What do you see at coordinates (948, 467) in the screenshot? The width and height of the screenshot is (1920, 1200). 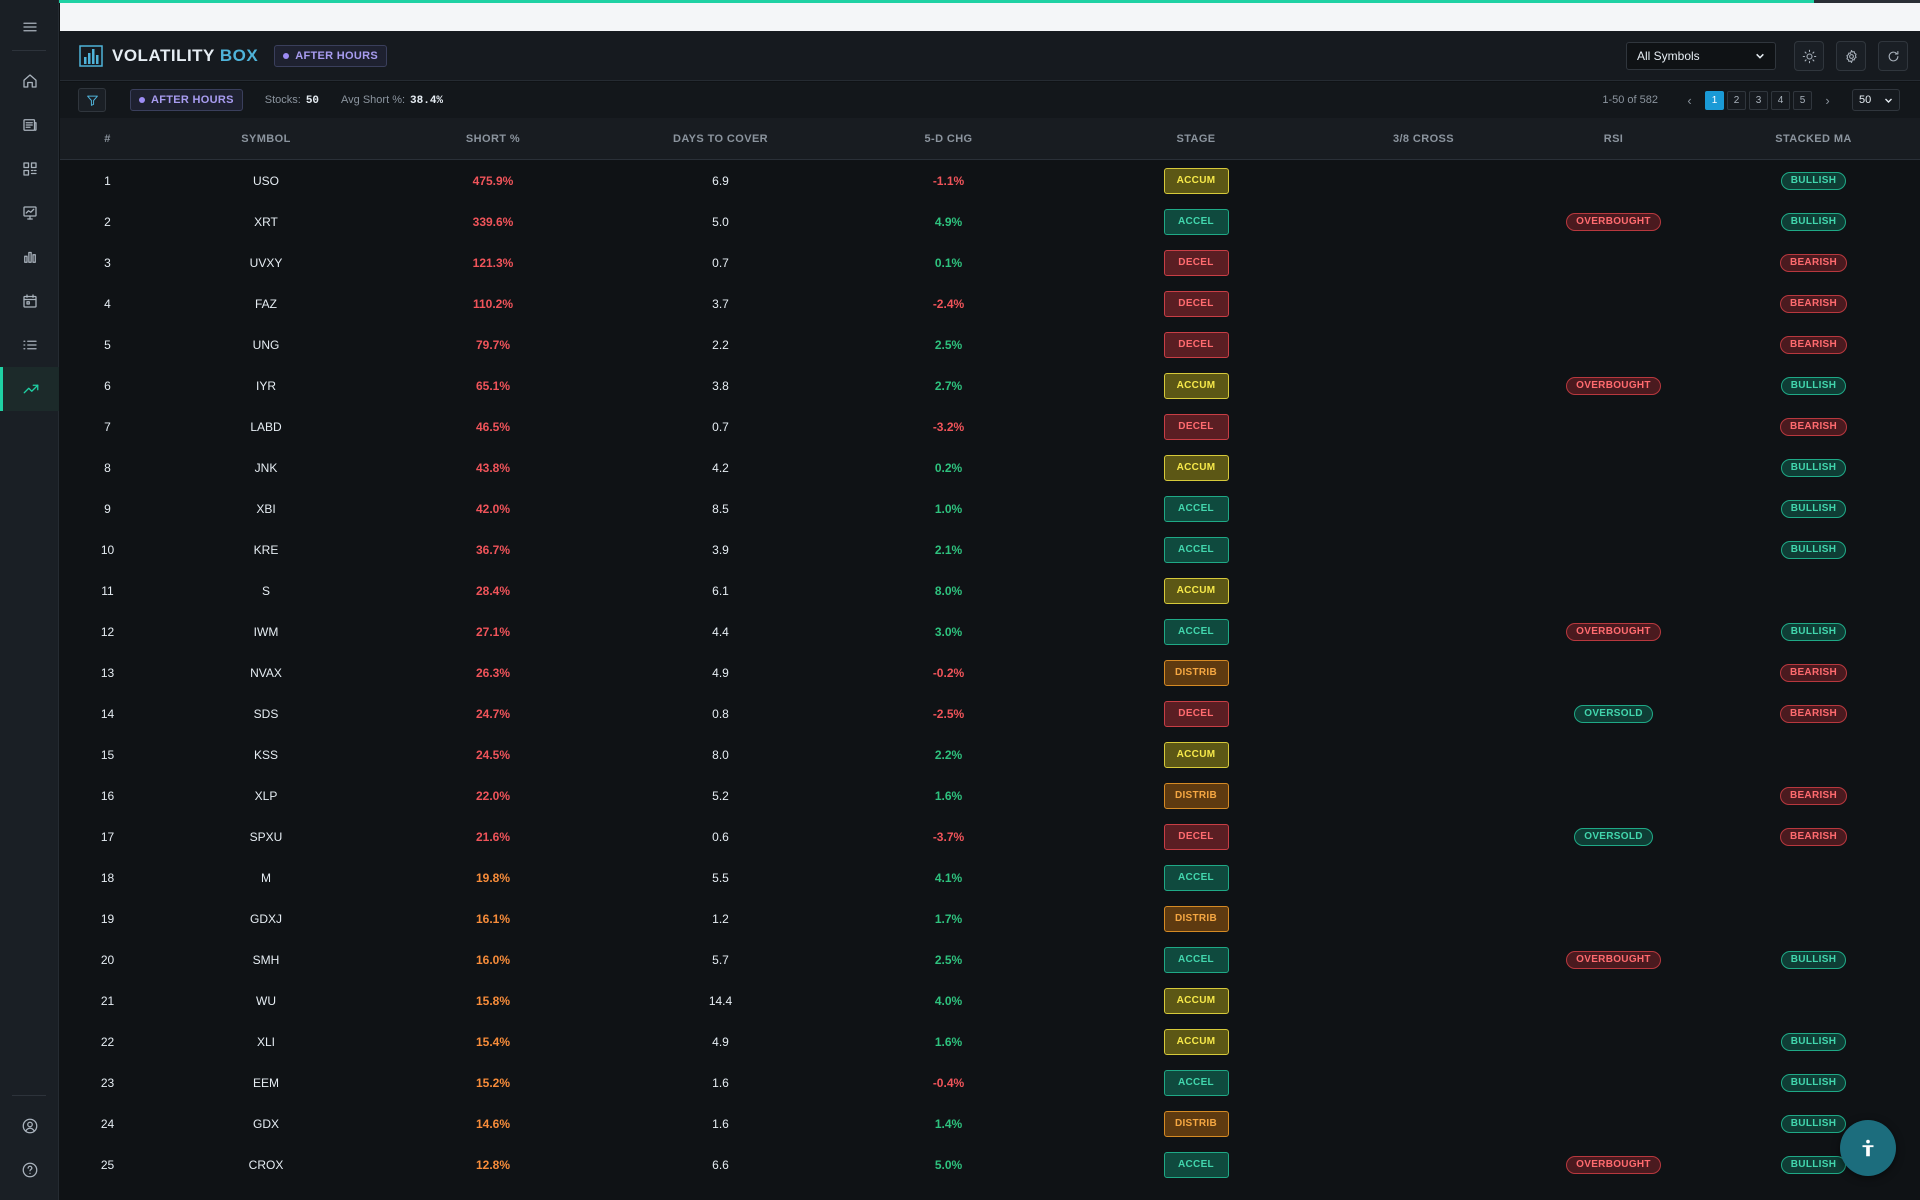 I see `five-day-change-cell: 0.2%` at bounding box center [948, 467].